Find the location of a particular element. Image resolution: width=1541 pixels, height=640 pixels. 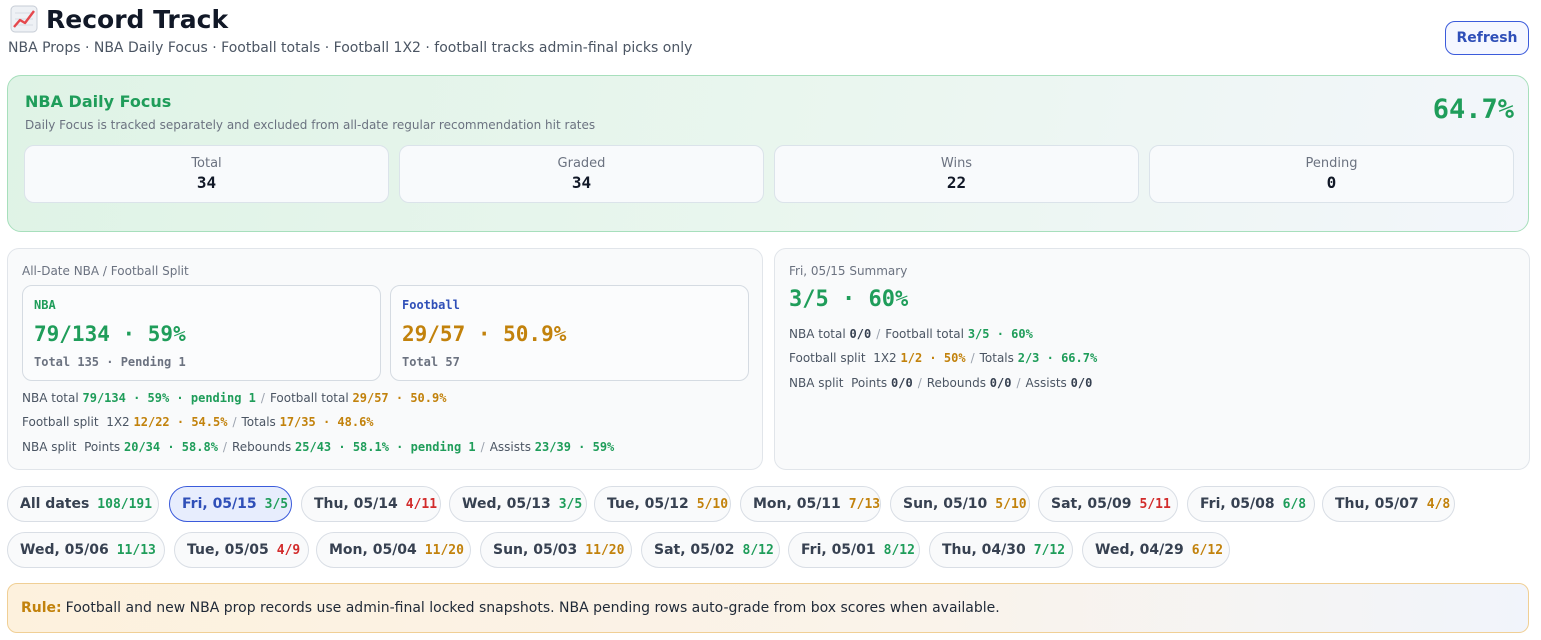

chip-label: Sat, 05/02 is located at coordinates (694, 550).